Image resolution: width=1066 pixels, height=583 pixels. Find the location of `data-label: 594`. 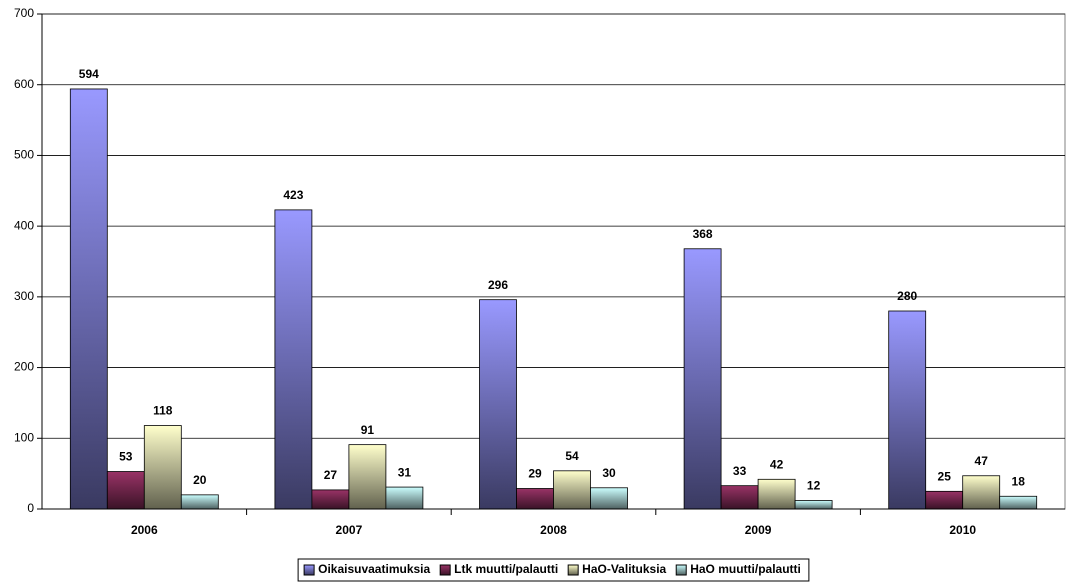

data-label: 594 is located at coordinates (89, 74).